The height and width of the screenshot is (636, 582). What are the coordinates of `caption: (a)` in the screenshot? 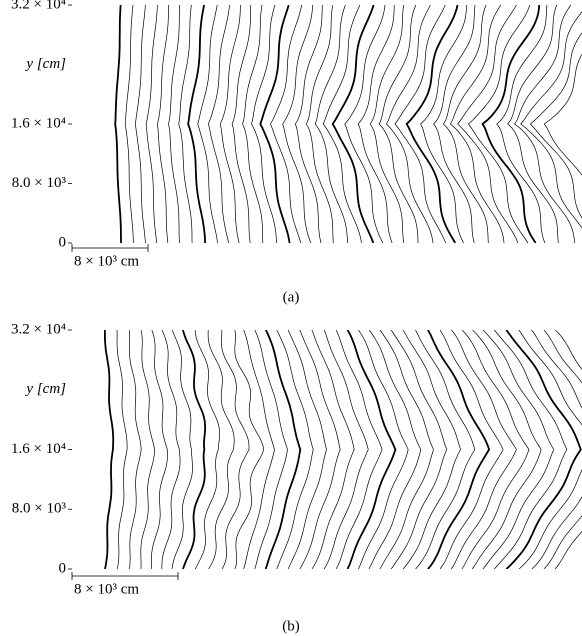 It's located at (291, 297).